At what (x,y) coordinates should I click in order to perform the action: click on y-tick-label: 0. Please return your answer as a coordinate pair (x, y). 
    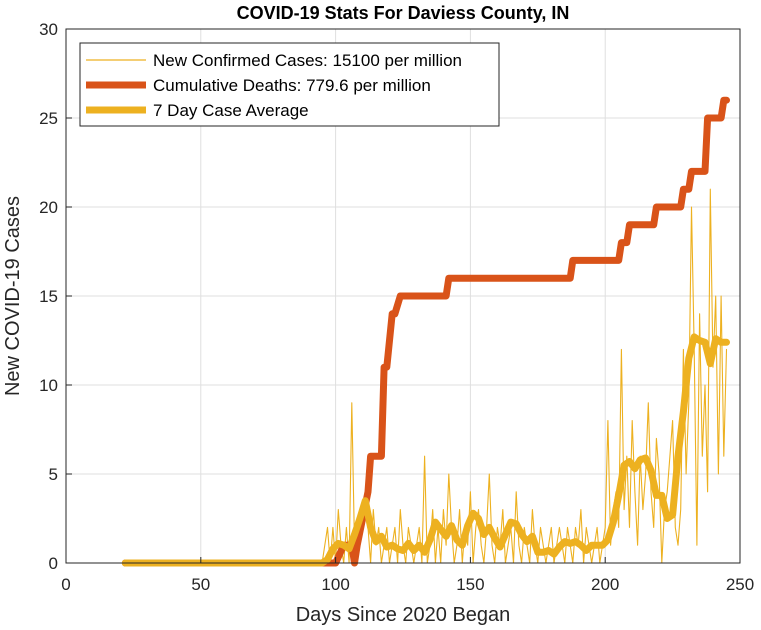
    Looking at the image, I should click on (53, 563).